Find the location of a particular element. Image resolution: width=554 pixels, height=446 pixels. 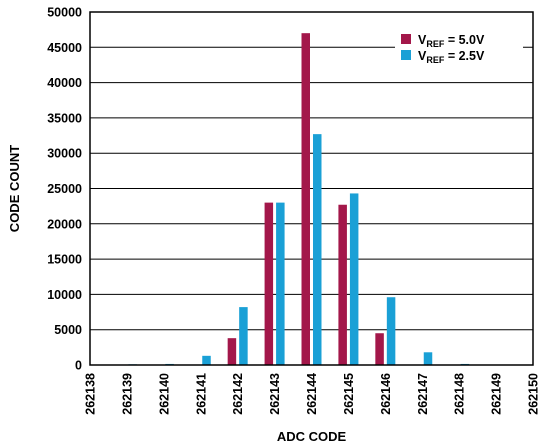

legend-label: VREF = 5.0V is located at coordinates (451, 41).